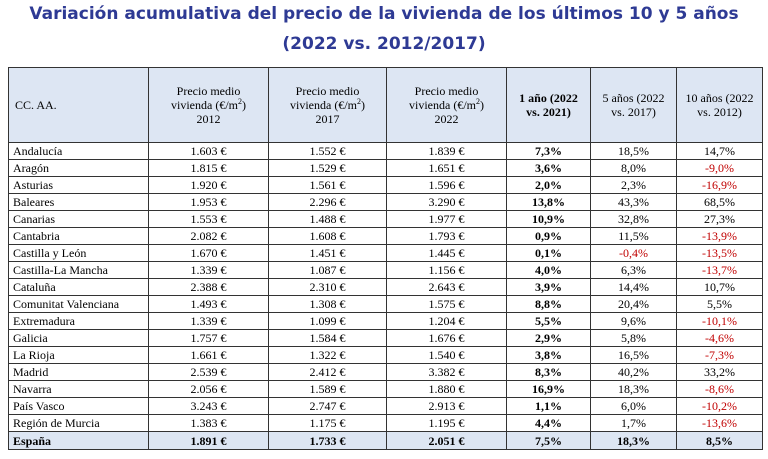 This screenshot has width=768, height=459. What do you see at coordinates (208, 202) in the screenshot?
I see `cell-price-2012: 1.953 €` at bounding box center [208, 202].